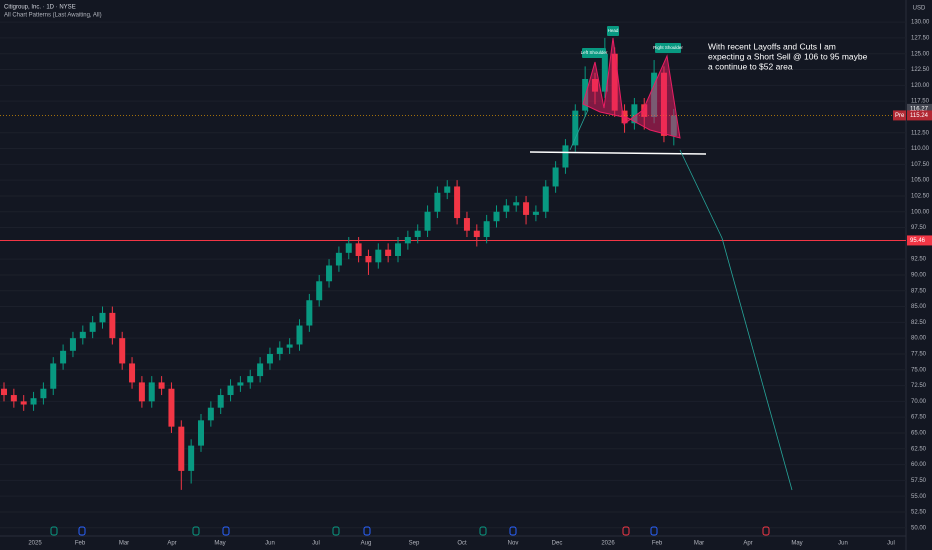  I want to click on y-tick-label: 82.50, so click(919, 323).